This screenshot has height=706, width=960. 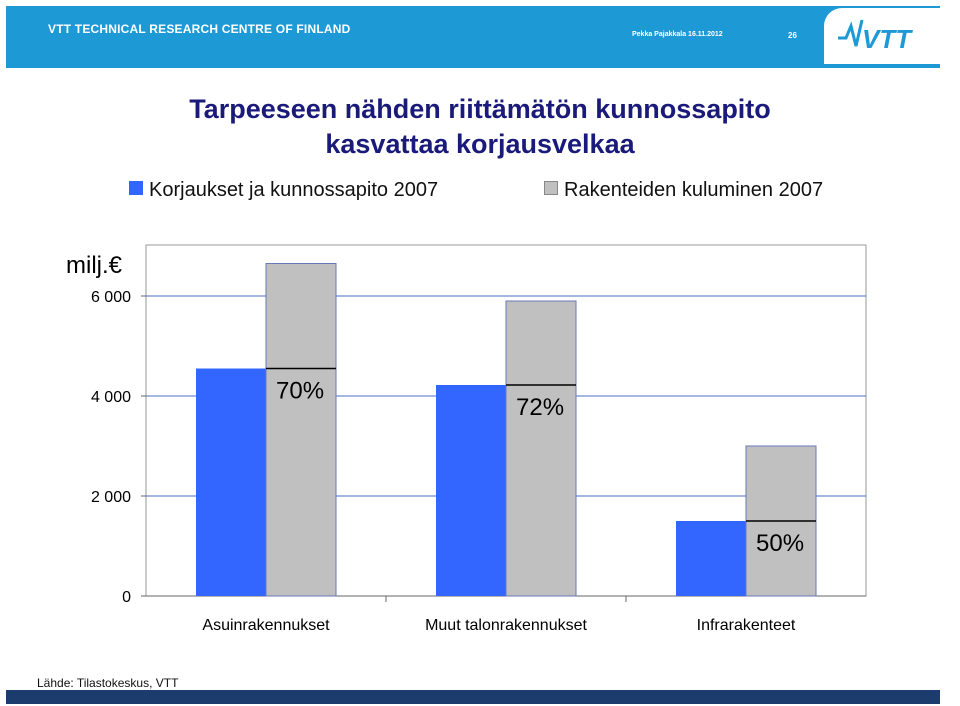 What do you see at coordinates (506, 625) in the screenshot?
I see `category-label: Muut talonrakennukset` at bounding box center [506, 625].